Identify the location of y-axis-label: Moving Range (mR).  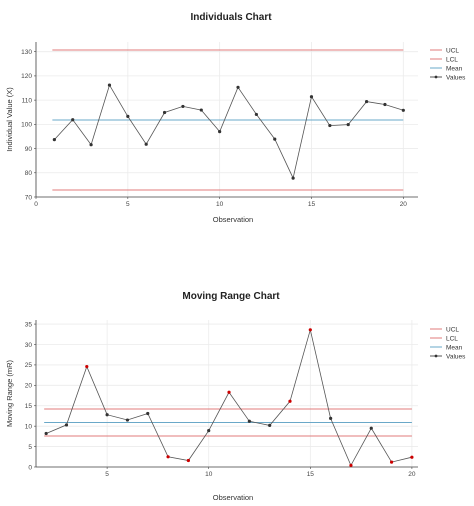
(9, 393).